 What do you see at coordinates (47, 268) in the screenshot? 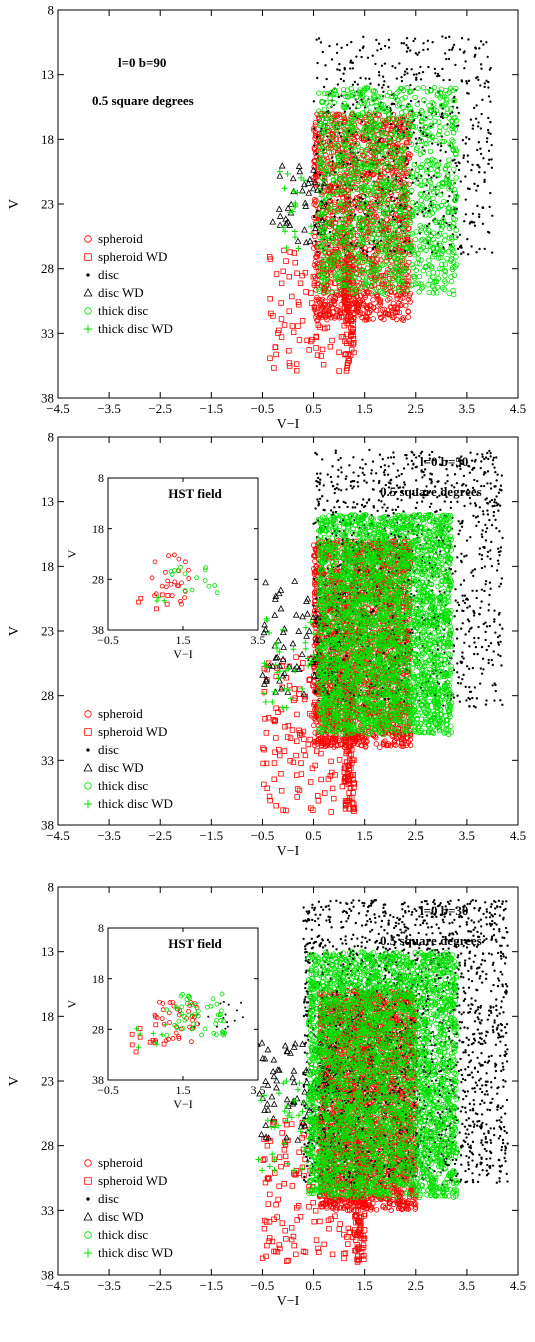
I see `y-tick-label: 28` at bounding box center [47, 268].